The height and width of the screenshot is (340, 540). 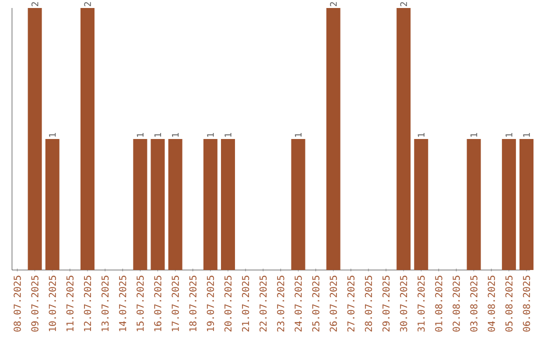 What do you see at coordinates (192, 304) in the screenshot?
I see `x-tick-label: 18.07.2025` at bounding box center [192, 304].